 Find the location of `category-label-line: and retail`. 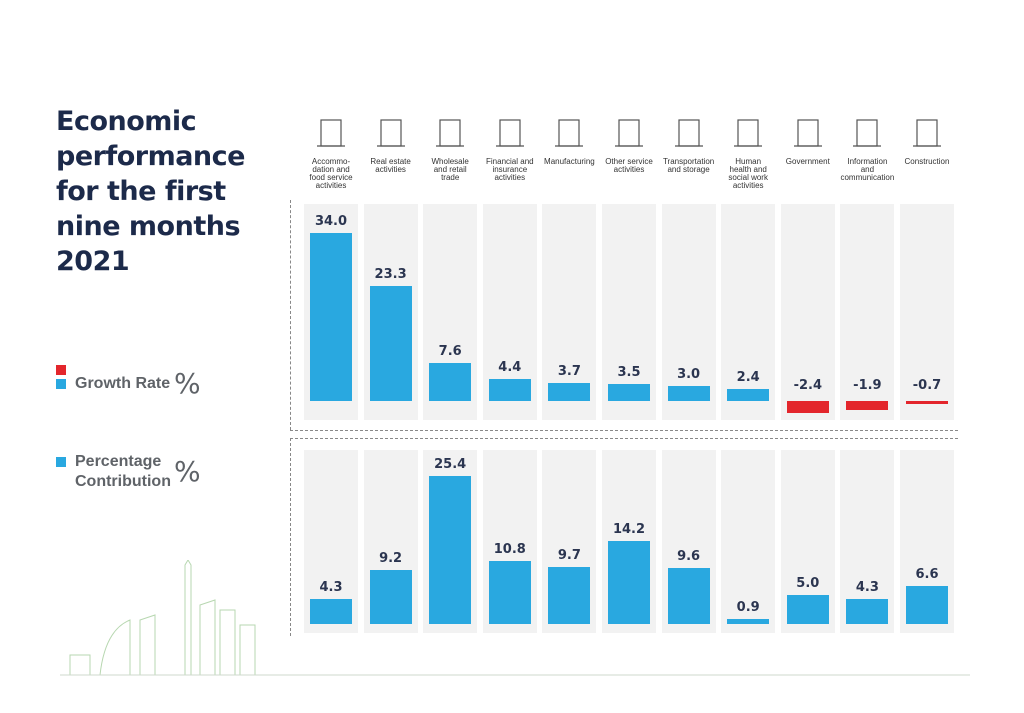

category-label-line: and retail is located at coordinates (450, 169).